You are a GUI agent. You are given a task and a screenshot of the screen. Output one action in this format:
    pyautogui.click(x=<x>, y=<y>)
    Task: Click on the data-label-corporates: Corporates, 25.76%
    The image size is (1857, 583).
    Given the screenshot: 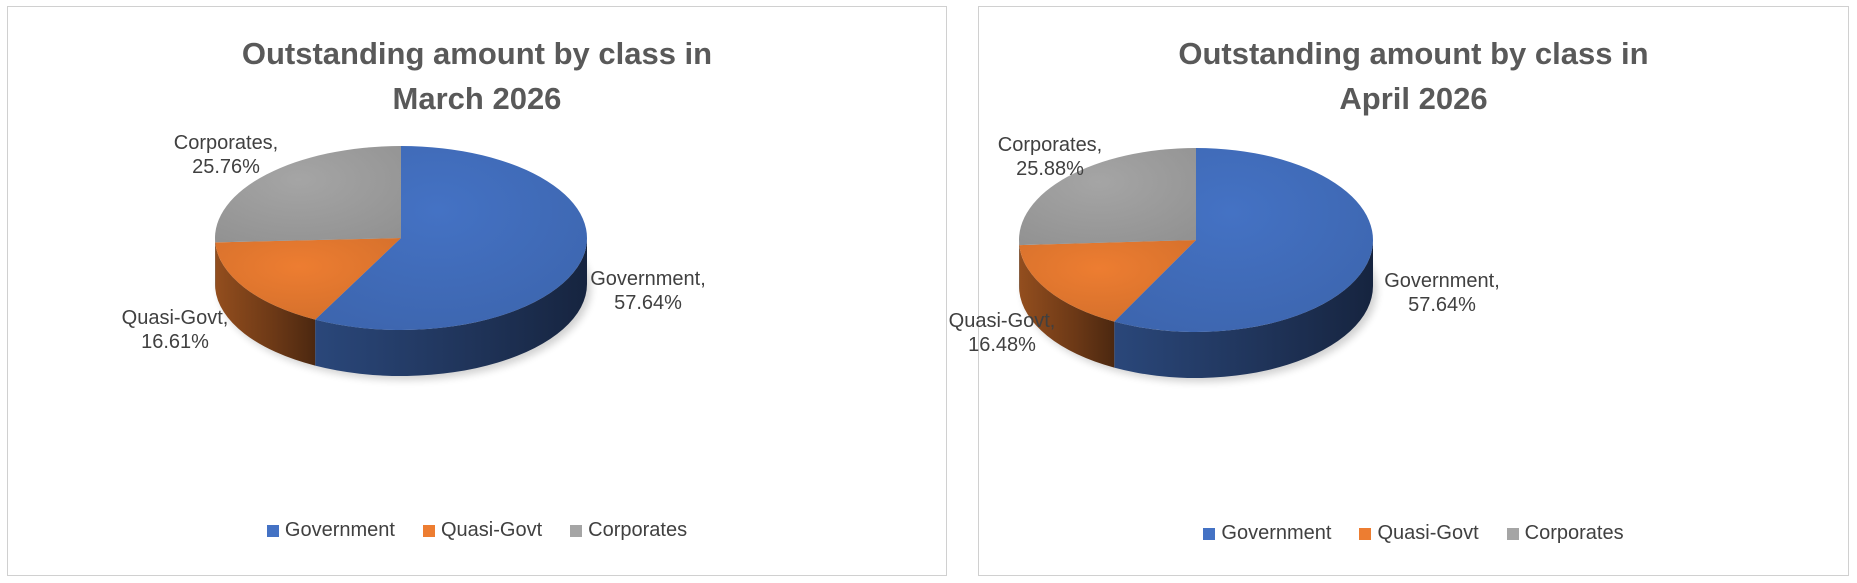 What is the action you would take?
    pyautogui.click(x=226, y=155)
    